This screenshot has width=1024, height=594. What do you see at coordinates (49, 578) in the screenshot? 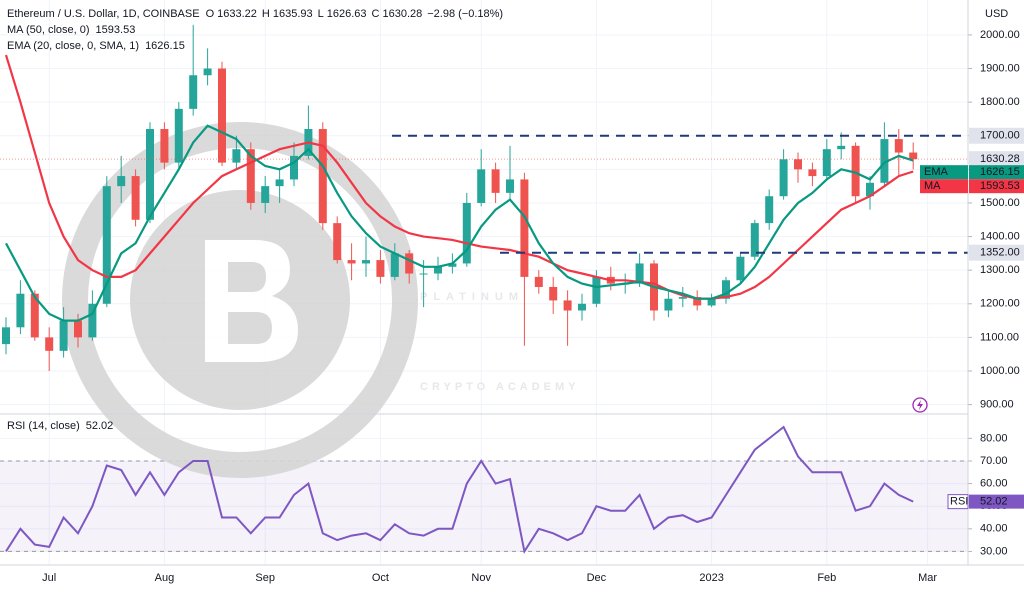
I see `x-tick-label: Jul` at bounding box center [49, 578].